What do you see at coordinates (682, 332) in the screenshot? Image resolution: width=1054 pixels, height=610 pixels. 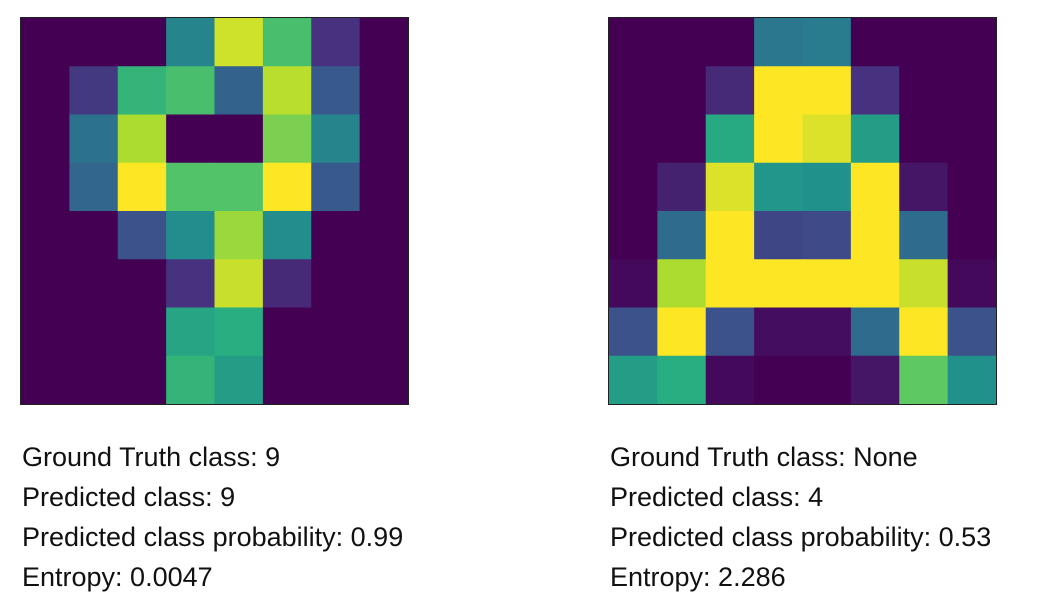 I see `heatmap-cell-r6-c1` at bounding box center [682, 332].